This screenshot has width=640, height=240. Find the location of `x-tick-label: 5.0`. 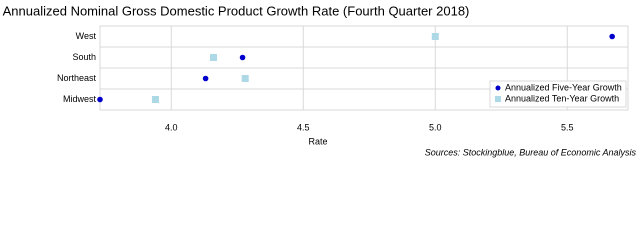

x-tick-label: 5.0 is located at coordinates (435, 127).